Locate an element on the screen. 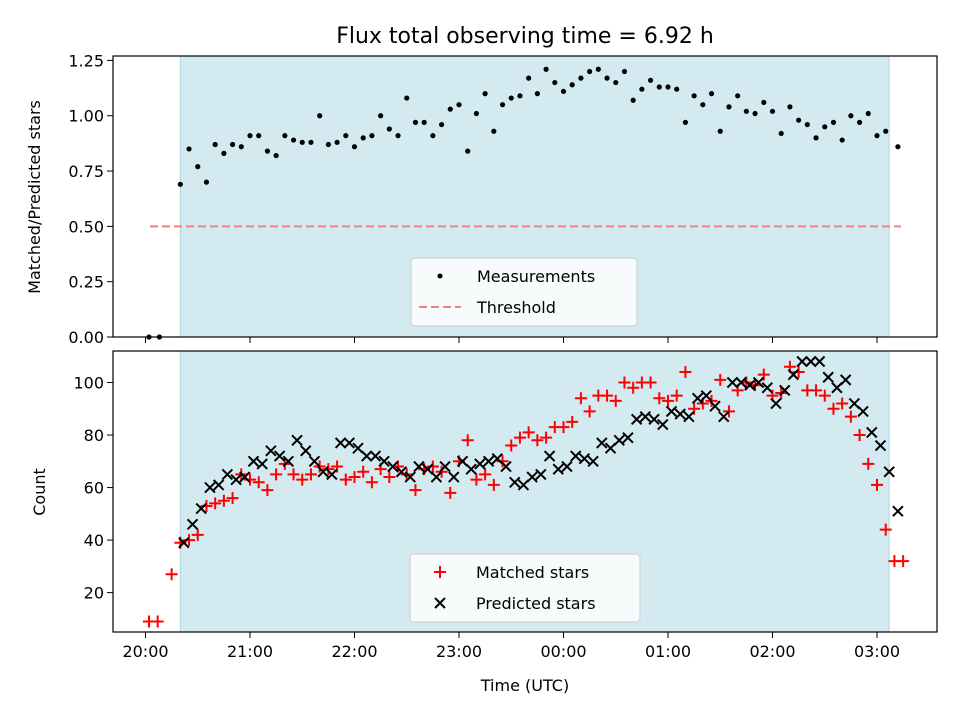  x-tick-label: 20:00 is located at coordinates (145, 651).